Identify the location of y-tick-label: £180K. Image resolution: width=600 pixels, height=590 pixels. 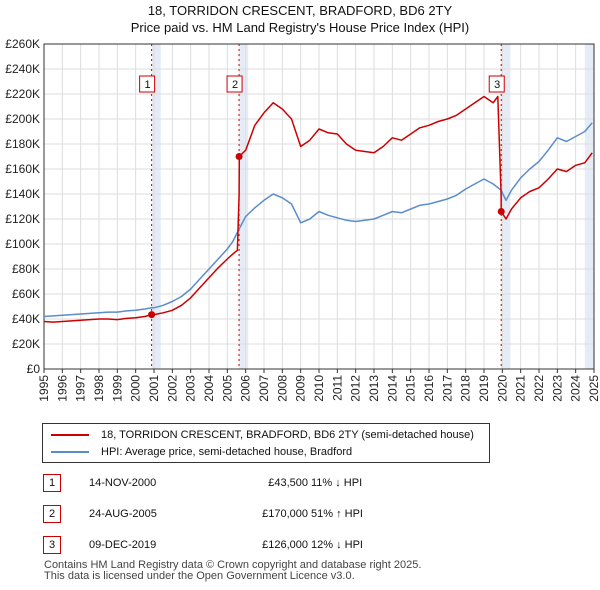
(22, 144).